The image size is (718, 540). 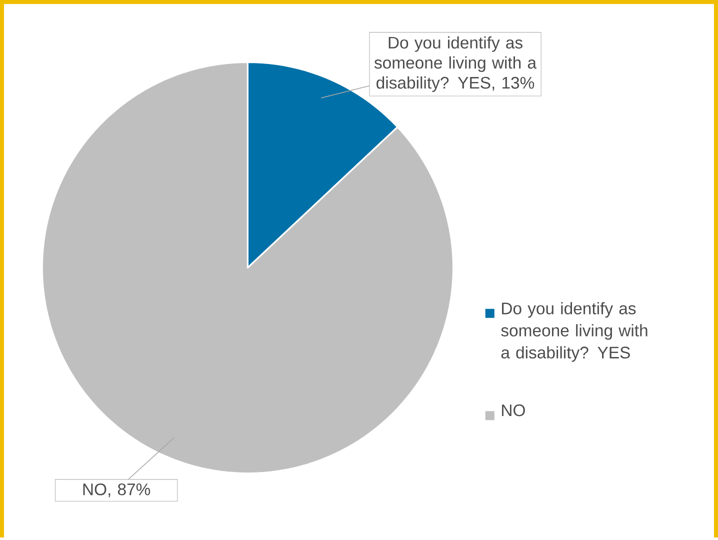 What do you see at coordinates (574, 332) in the screenshot?
I see `legend-label: Do you identify as someone living with a disability? YES` at bounding box center [574, 332].